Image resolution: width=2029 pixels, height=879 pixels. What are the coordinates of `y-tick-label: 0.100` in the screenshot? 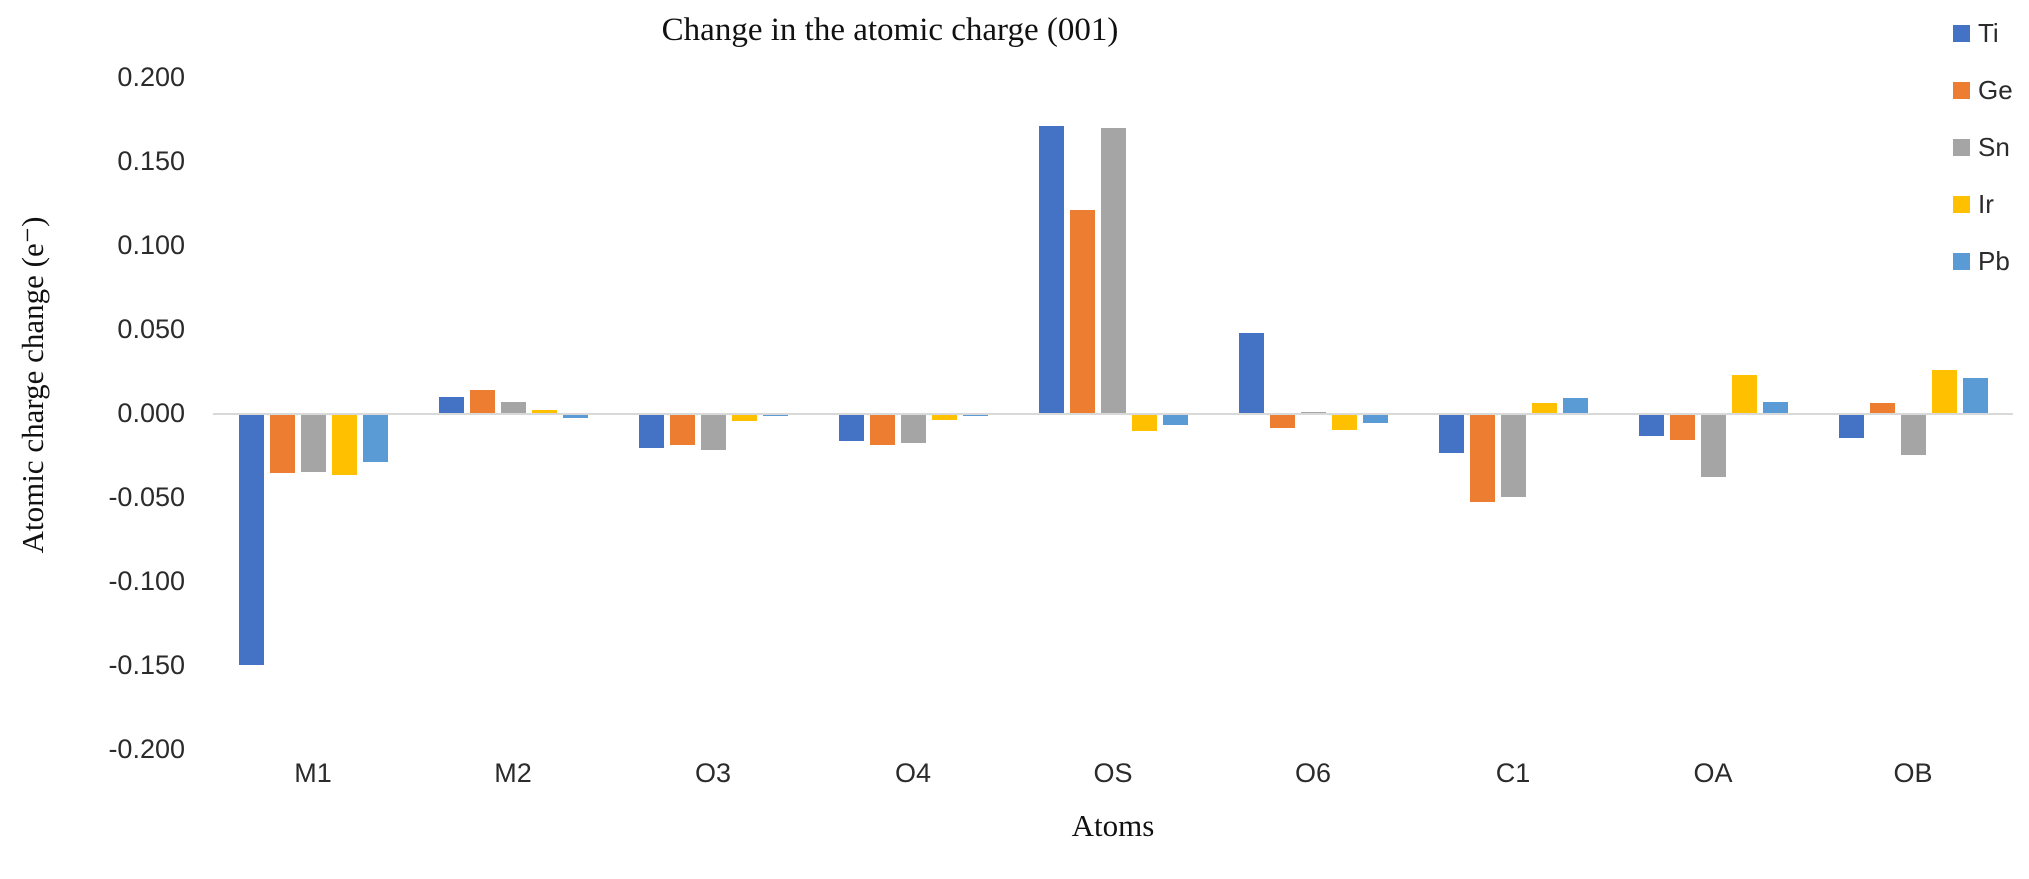 It's located at (151, 244).